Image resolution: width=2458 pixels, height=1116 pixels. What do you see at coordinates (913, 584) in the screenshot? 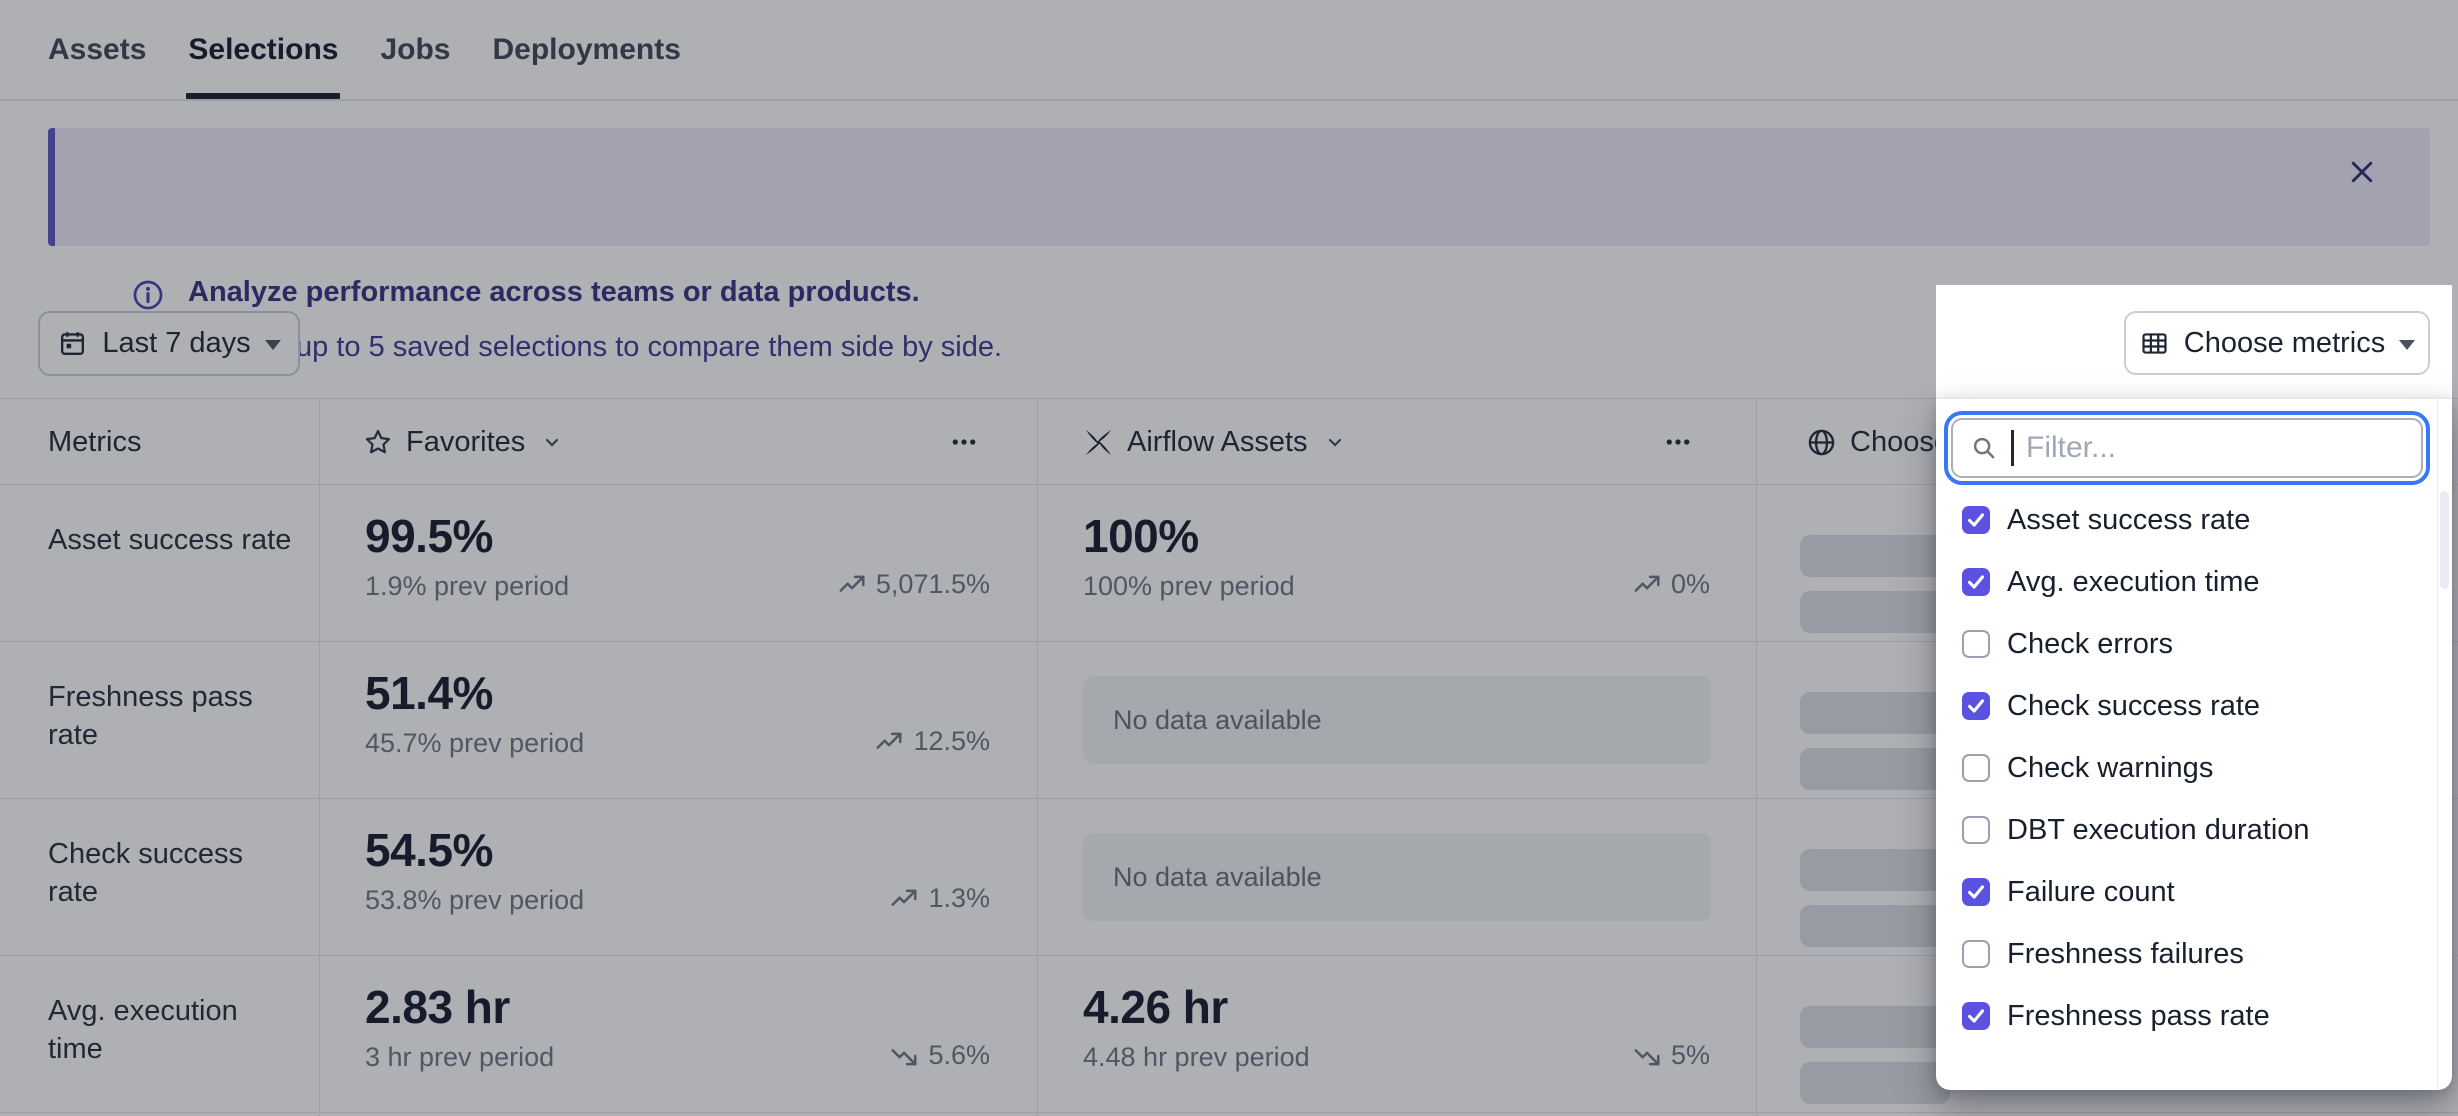
I see `favorites-trend: 5,071.5%` at bounding box center [913, 584].